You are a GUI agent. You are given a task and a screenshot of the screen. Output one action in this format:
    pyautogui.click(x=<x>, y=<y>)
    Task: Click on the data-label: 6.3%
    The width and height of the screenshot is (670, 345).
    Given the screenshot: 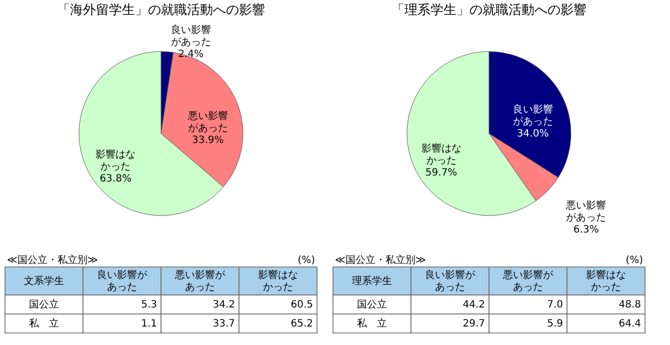 What is the action you would take?
    pyautogui.click(x=586, y=230)
    